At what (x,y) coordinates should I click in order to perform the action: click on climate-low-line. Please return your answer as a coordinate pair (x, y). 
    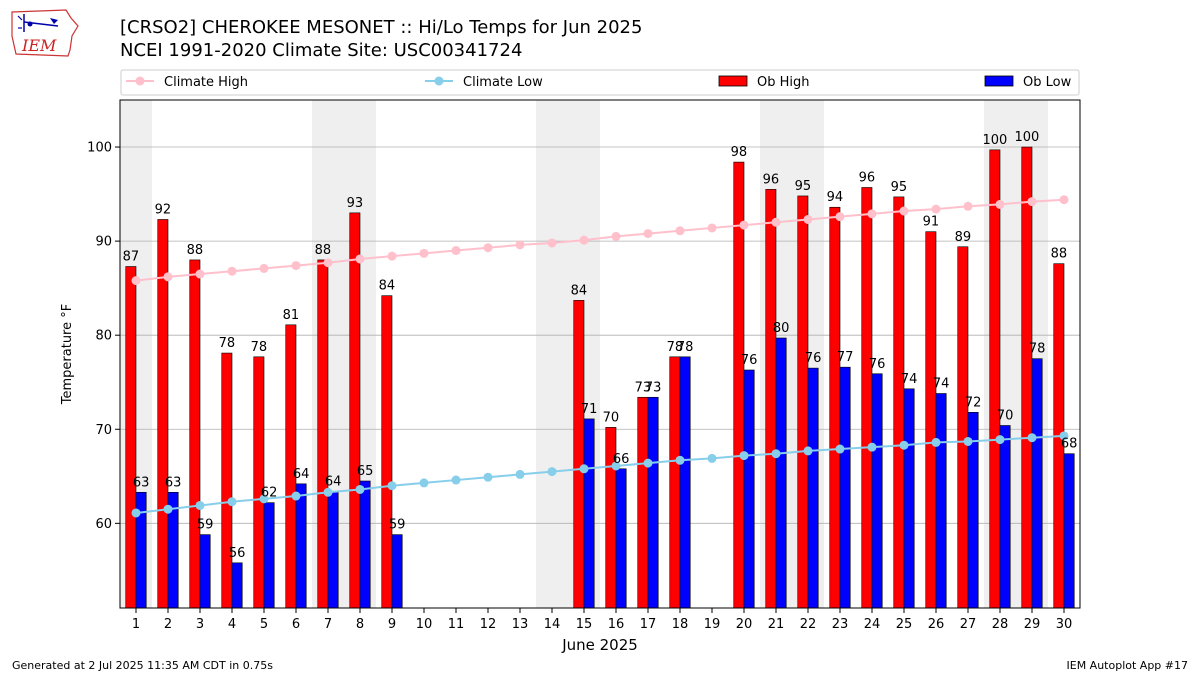
    Looking at the image, I should click on (600, 474).